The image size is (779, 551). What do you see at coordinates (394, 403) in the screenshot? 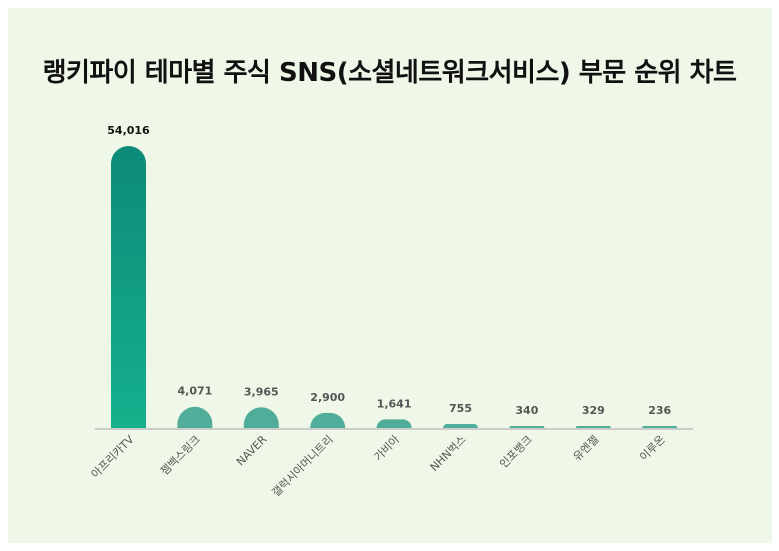
I see `value-label-4: 1,641` at bounding box center [394, 403].